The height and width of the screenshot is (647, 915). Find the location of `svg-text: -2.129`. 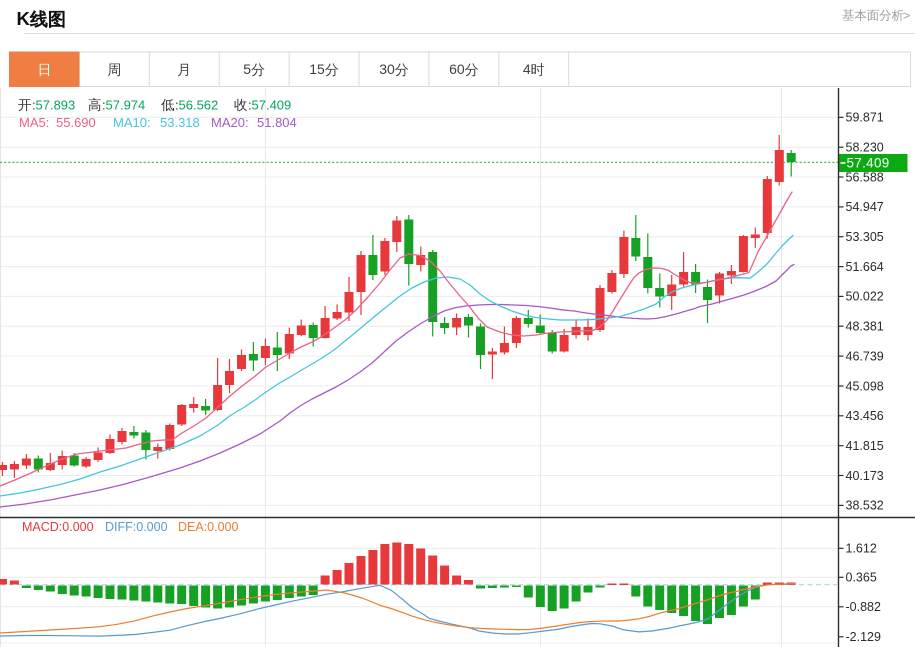

svg-text: -2.129 is located at coordinates (863, 637).